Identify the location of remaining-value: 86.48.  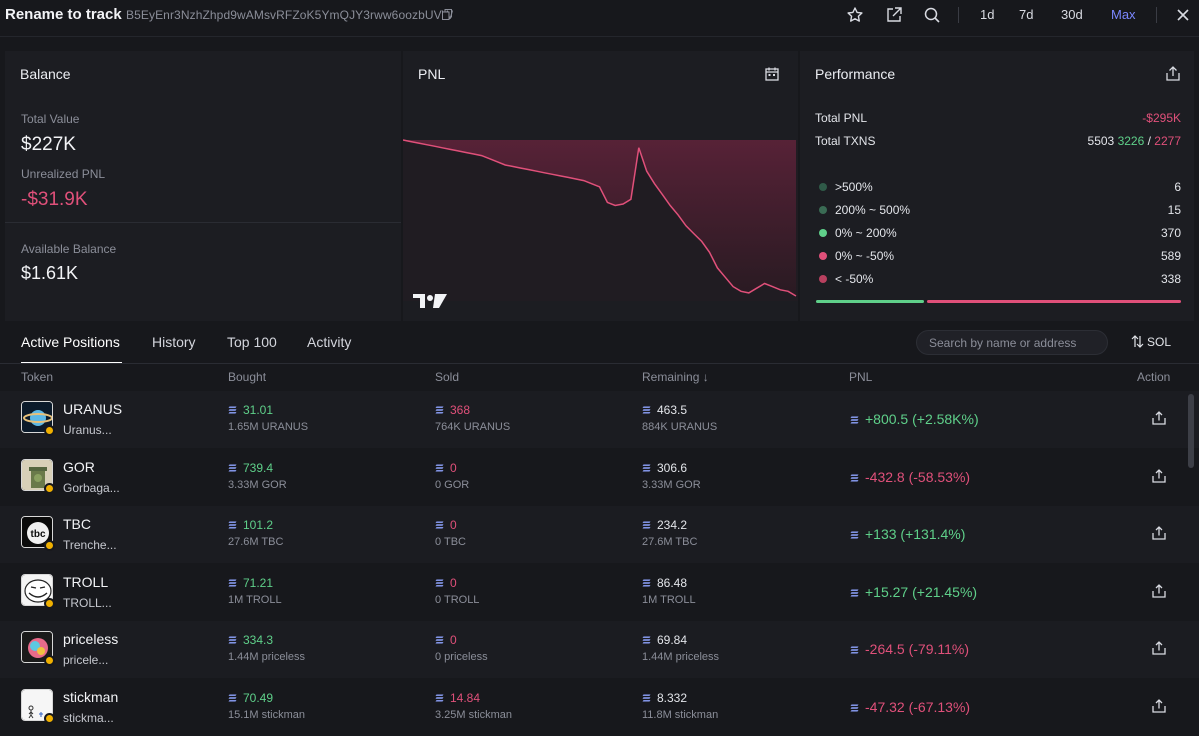
(672, 582).